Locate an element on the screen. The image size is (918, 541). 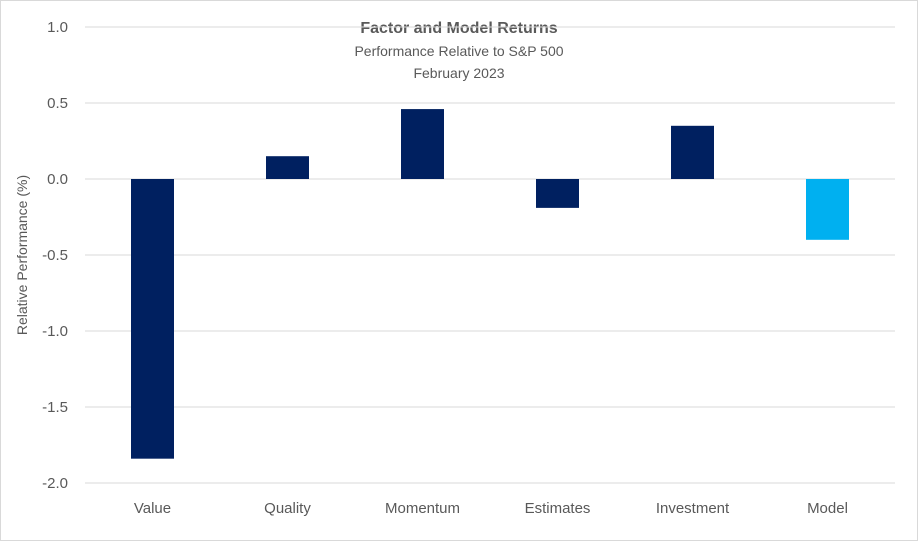
y-tick-label: -1.0 is located at coordinates (55, 331).